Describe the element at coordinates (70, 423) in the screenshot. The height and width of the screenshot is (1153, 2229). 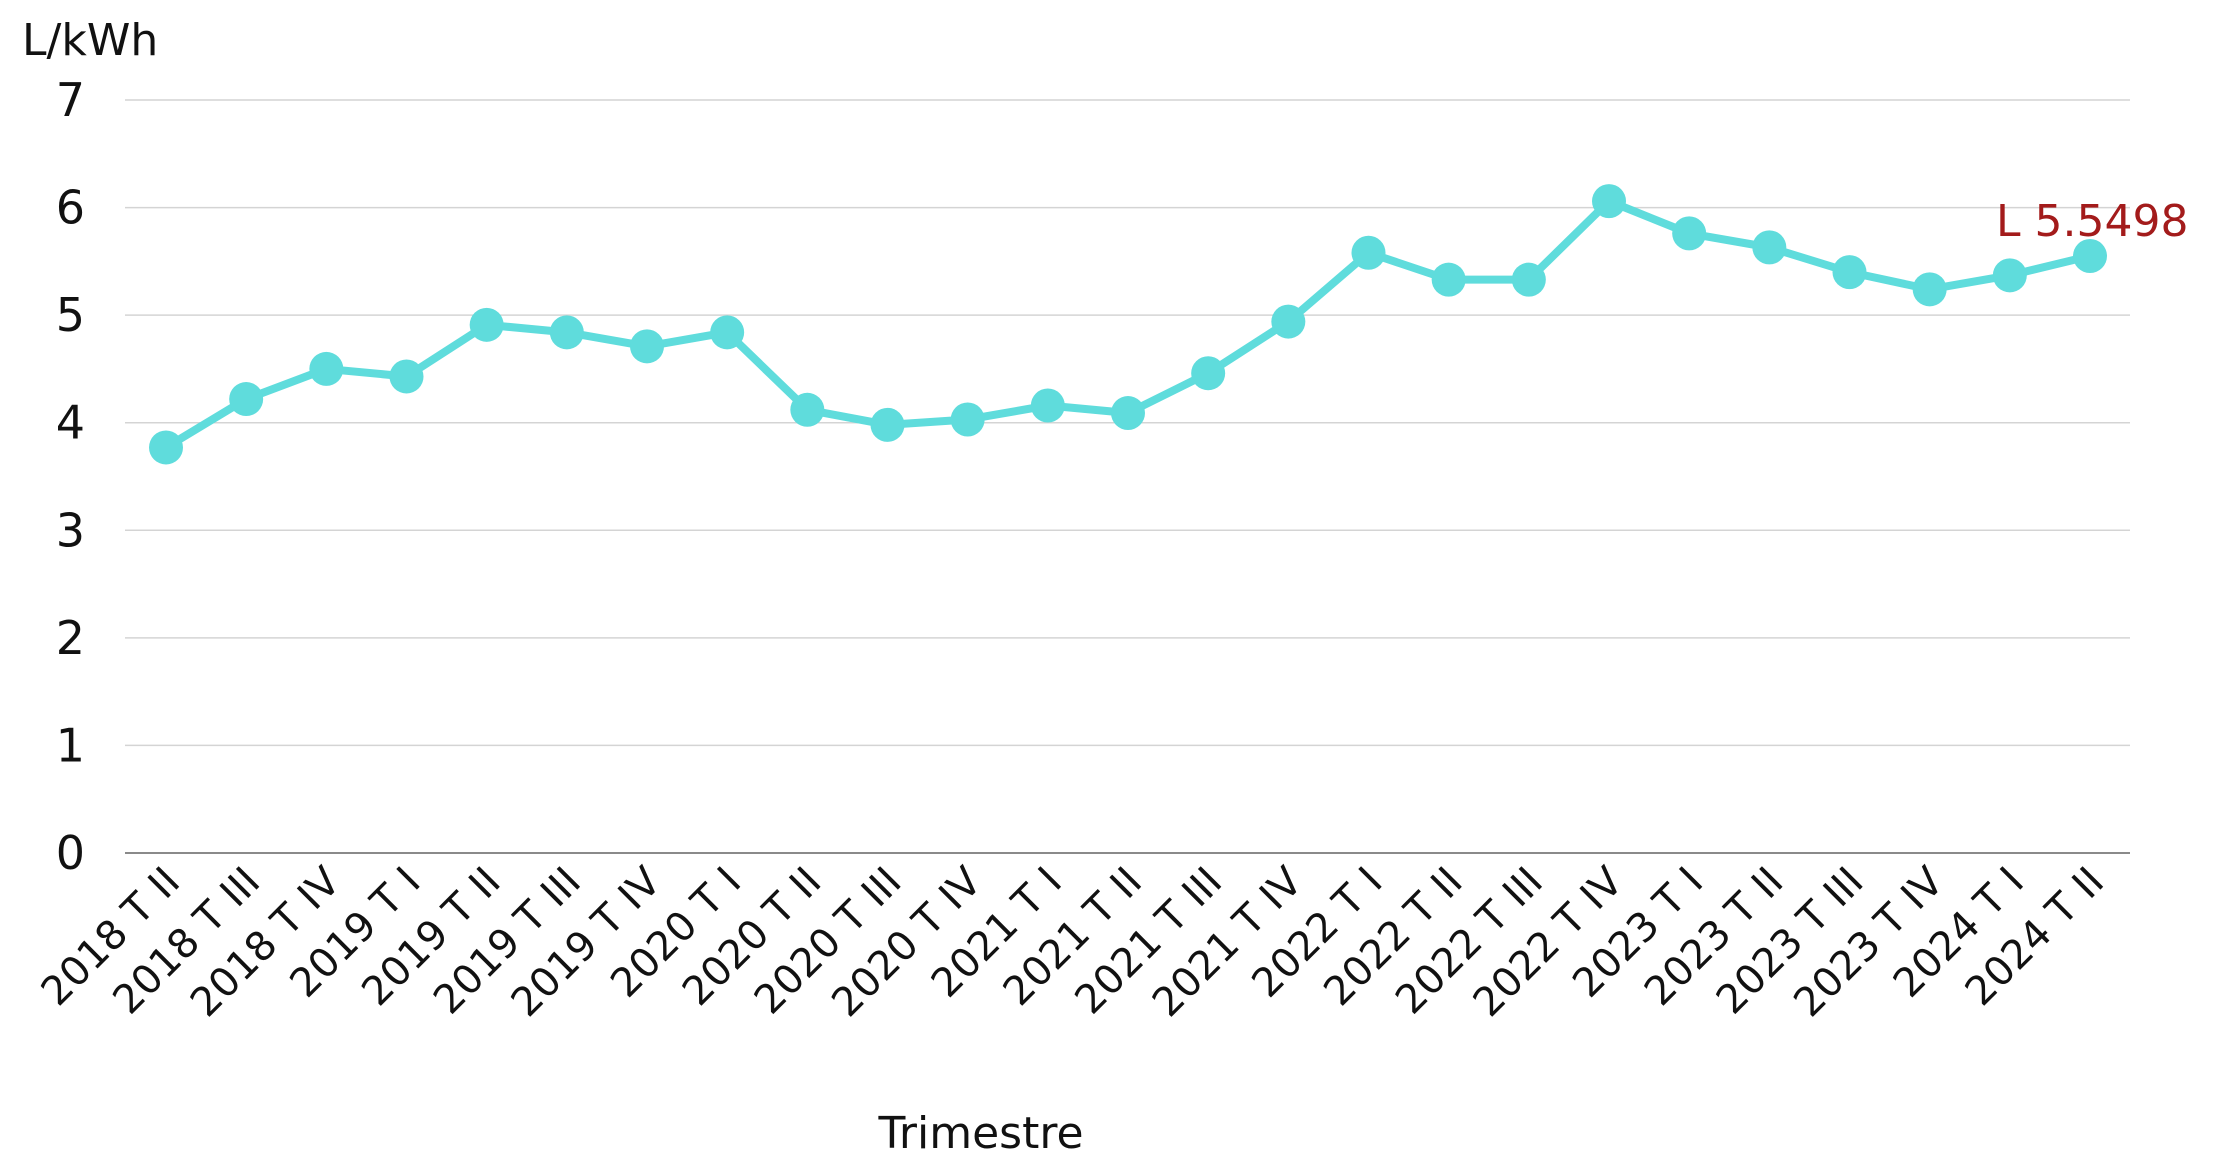
I see `y-tick-label: 4` at that location.